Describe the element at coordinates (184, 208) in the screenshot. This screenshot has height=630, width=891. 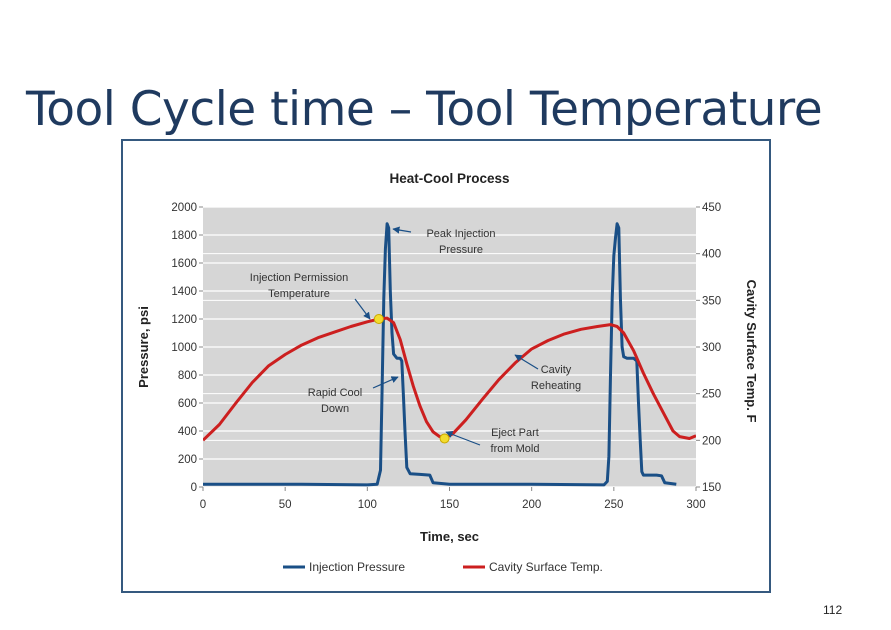
I see `y-tick-label: 2000` at that location.